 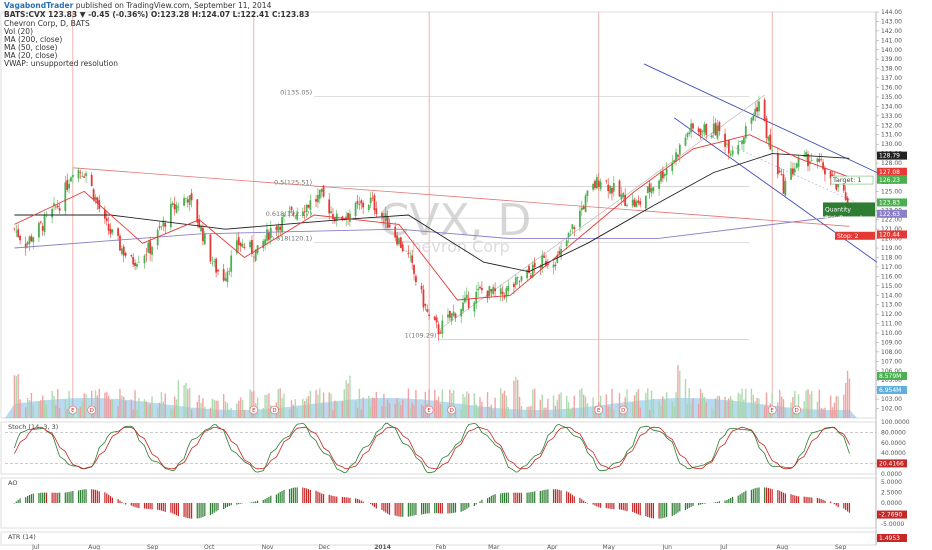 I want to click on y-tick-label: 103.00, so click(x=891, y=399).